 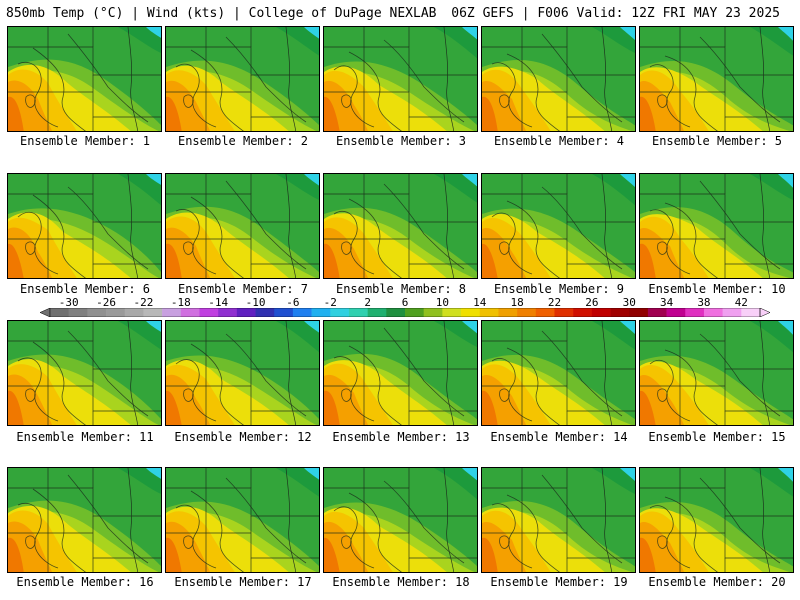 What do you see at coordinates (764, 312) in the screenshot?
I see `colorbar-right-arrow` at bounding box center [764, 312].